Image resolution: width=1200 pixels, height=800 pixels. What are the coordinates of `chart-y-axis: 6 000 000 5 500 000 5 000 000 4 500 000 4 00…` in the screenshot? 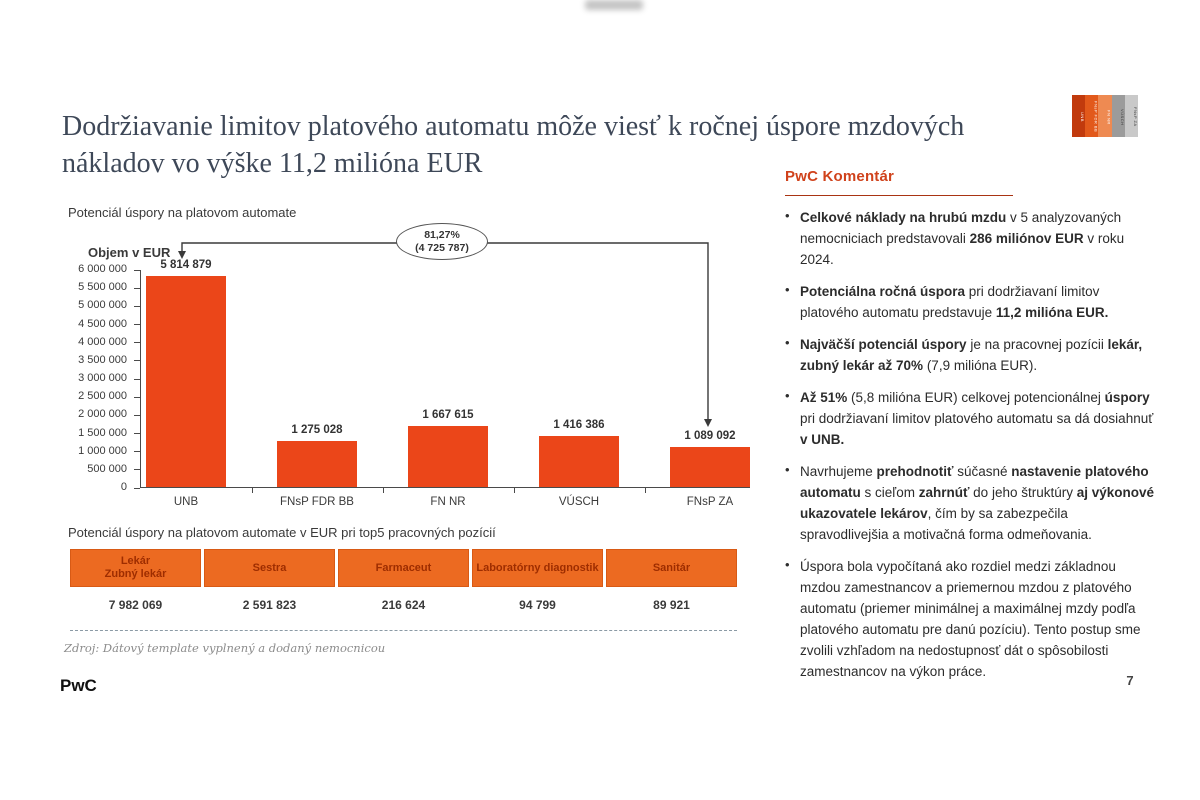 It's located at (97, 378).